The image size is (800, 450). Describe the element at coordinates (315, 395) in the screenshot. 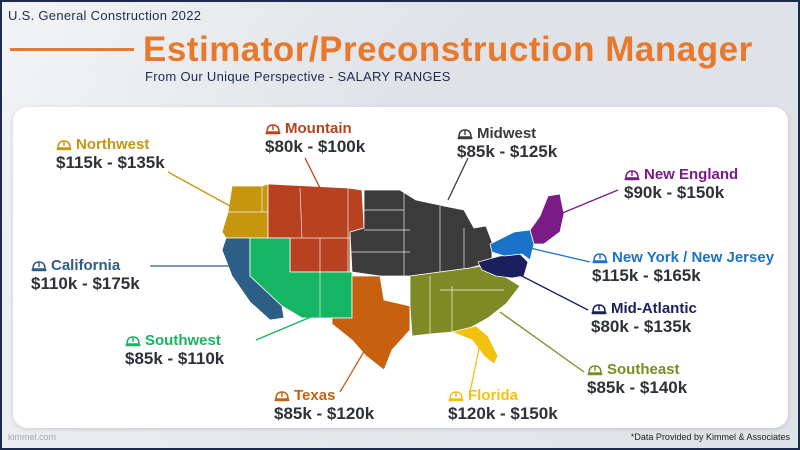

I see `region-name-texas: Texas` at that location.